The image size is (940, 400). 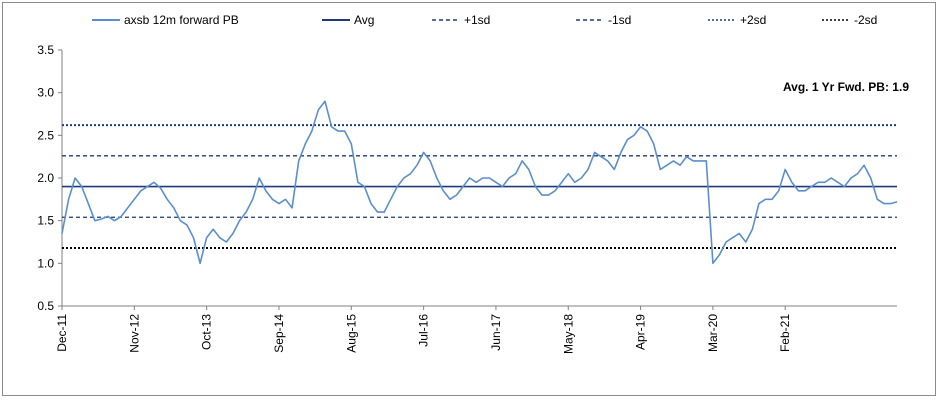 I want to click on x-tick-label: Sep-14, so click(x=279, y=333).